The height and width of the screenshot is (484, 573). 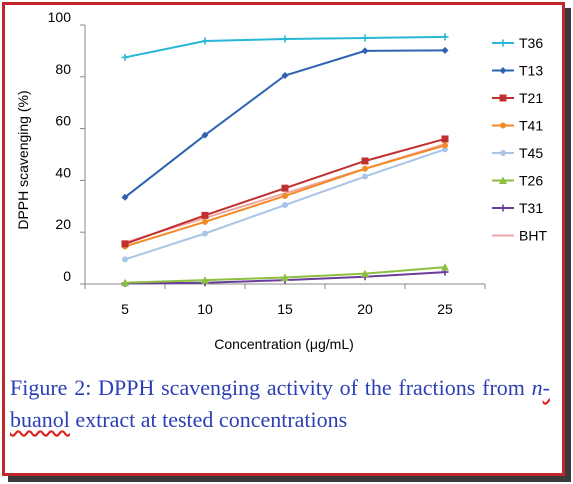 I want to click on legend-item-t26: T26, so click(x=517, y=181).